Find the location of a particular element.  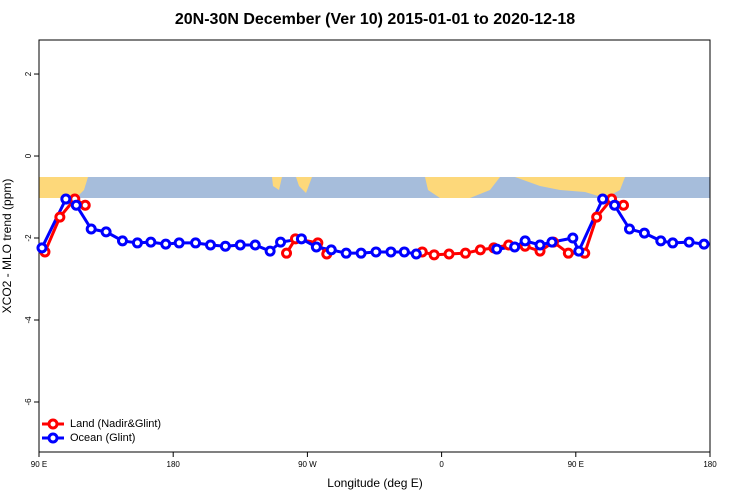

x-tick-label: 0 is located at coordinates (441, 464).